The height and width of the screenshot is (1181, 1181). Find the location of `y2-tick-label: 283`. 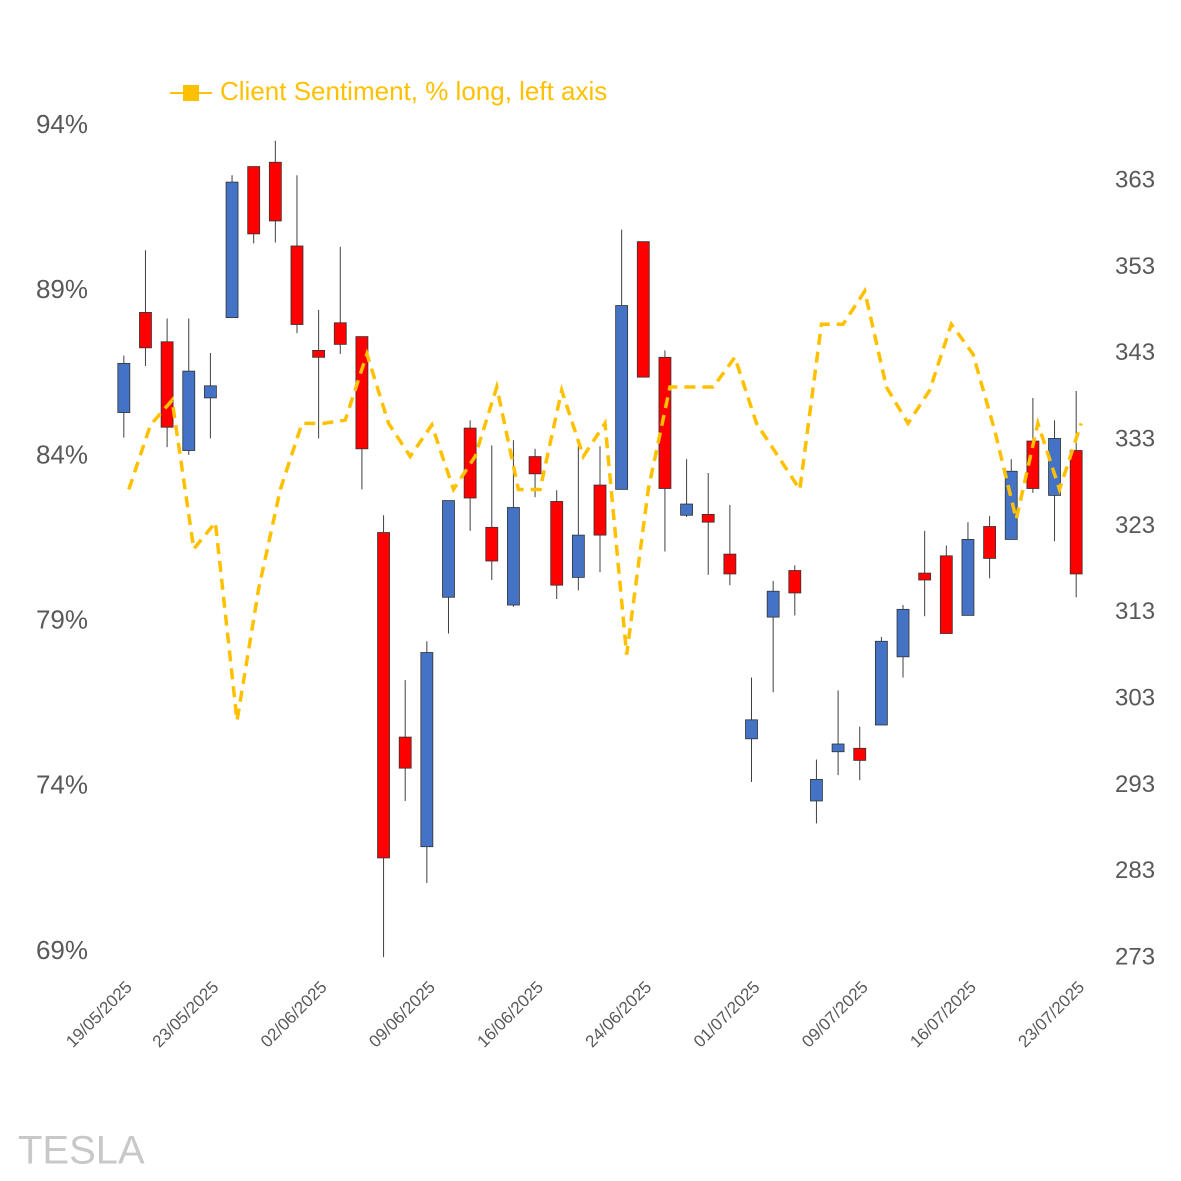

y2-tick-label: 283 is located at coordinates (1135, 870).